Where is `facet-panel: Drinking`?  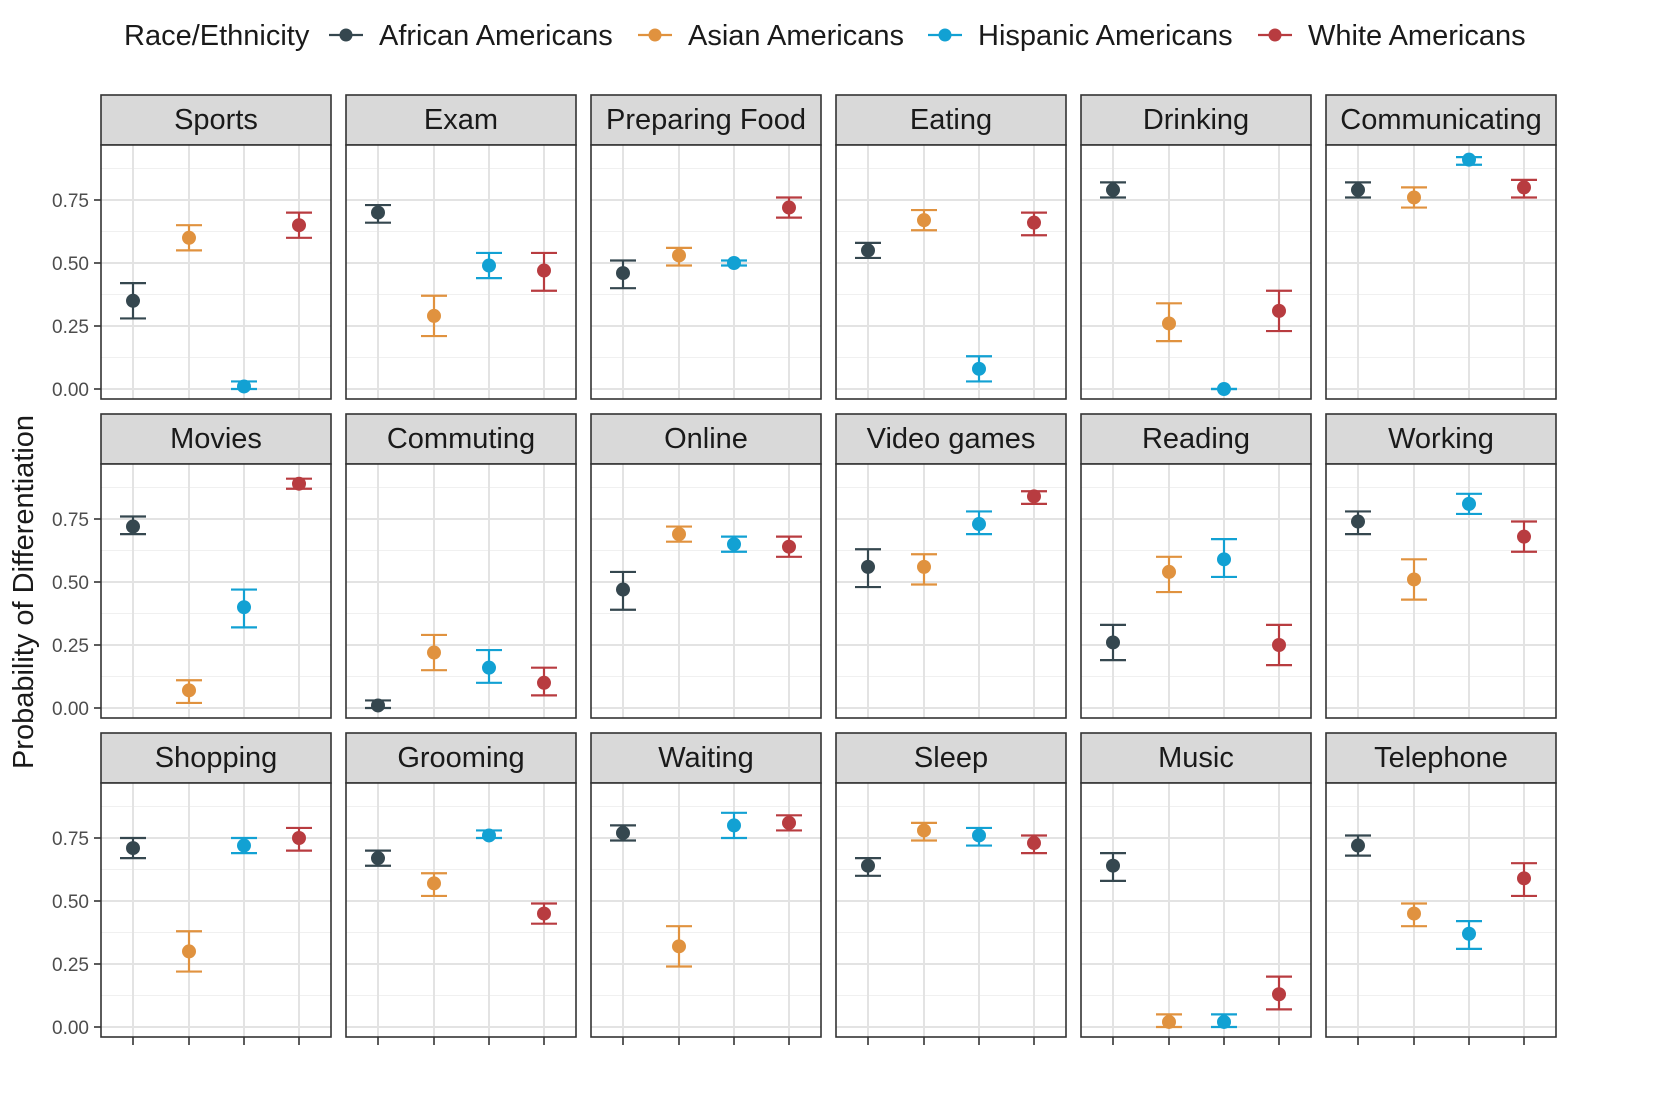 facet-panel: Drinking is located at coordinates (1196, 247).